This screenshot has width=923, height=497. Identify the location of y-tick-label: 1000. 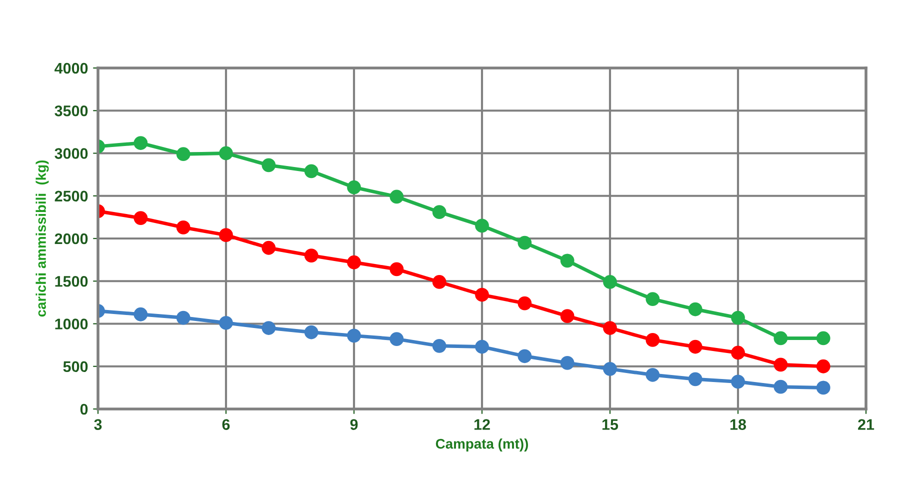
(71, 324).